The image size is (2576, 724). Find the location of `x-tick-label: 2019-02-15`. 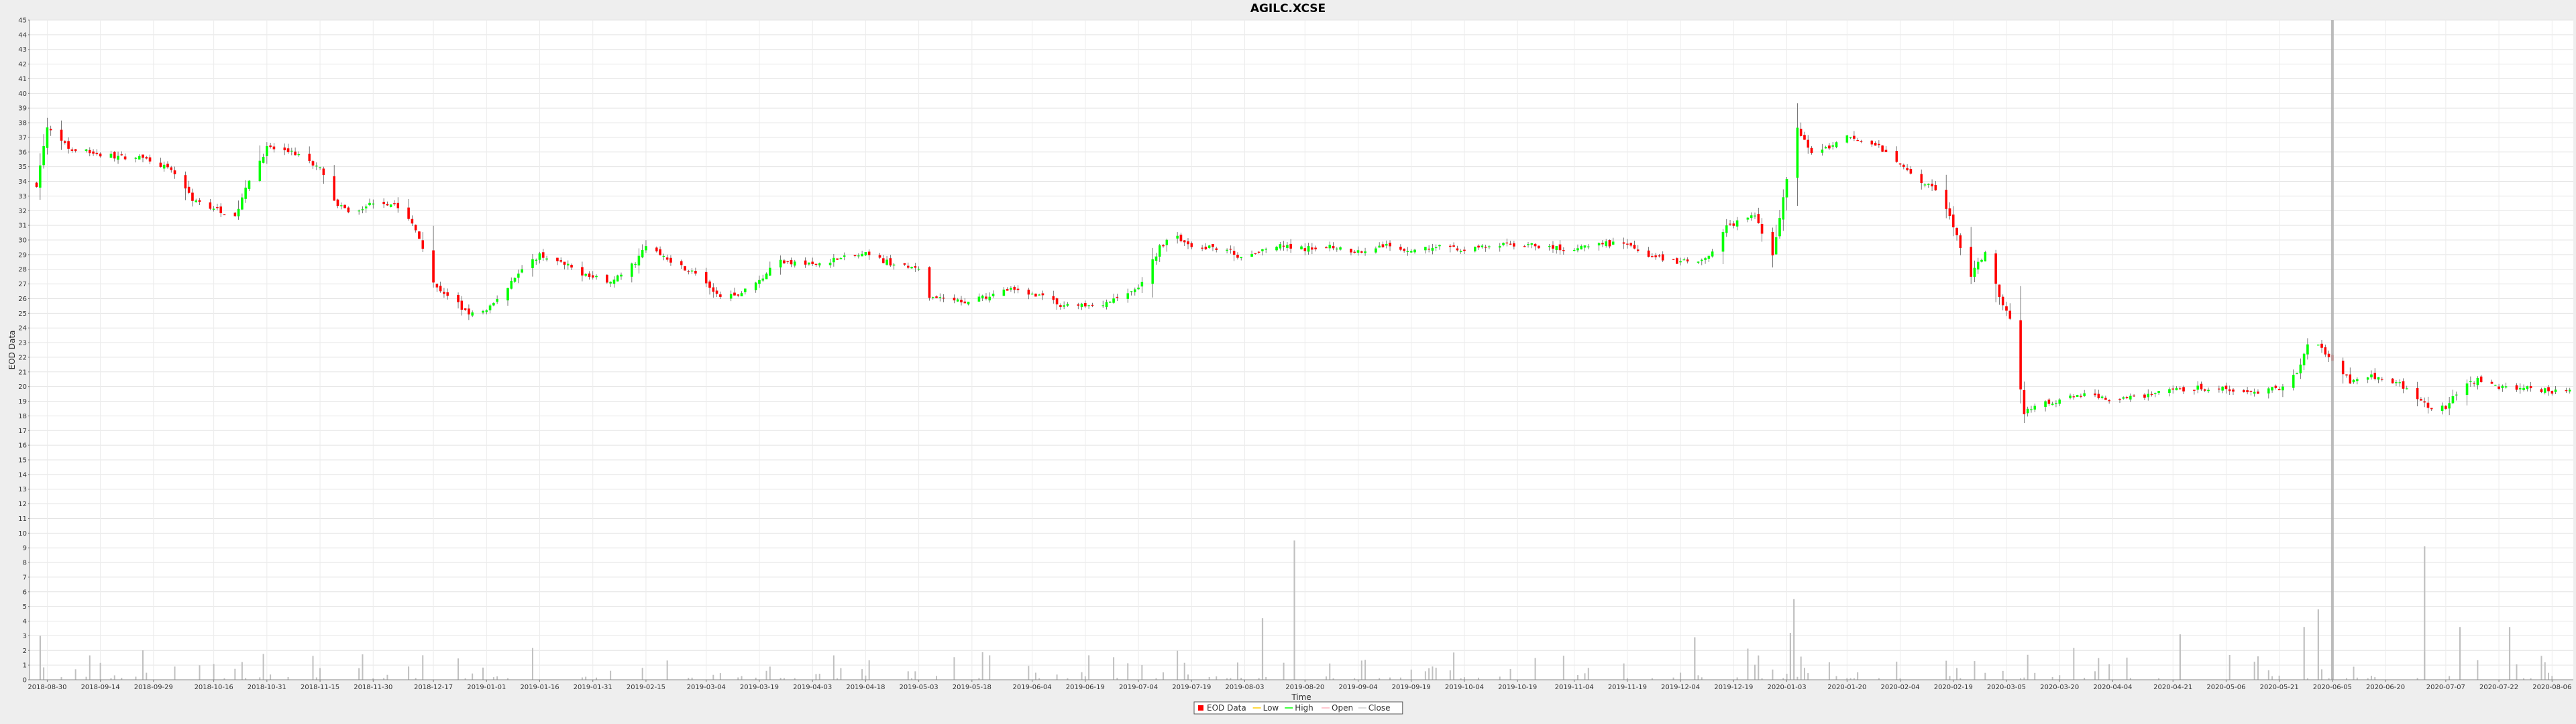

x-tick-label: 2019-02-15 is located at coordinates (646, 687).